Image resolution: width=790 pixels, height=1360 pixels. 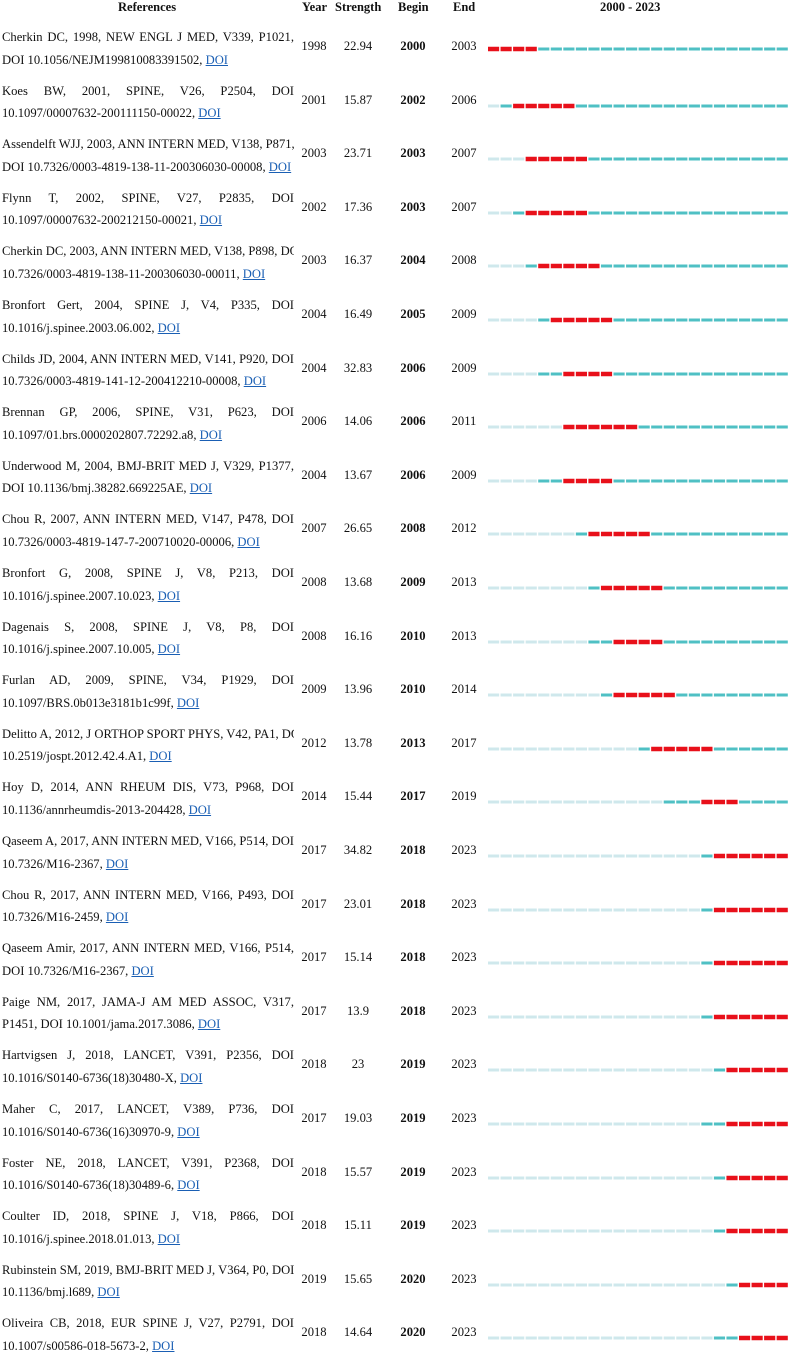 What do you see at coordinates (148, 1024) in the screenshot?
I see `reference-line-2: P1451, DOI 10.1001/jama.2017.3086, DOI` at bounding box center [148, 1024].